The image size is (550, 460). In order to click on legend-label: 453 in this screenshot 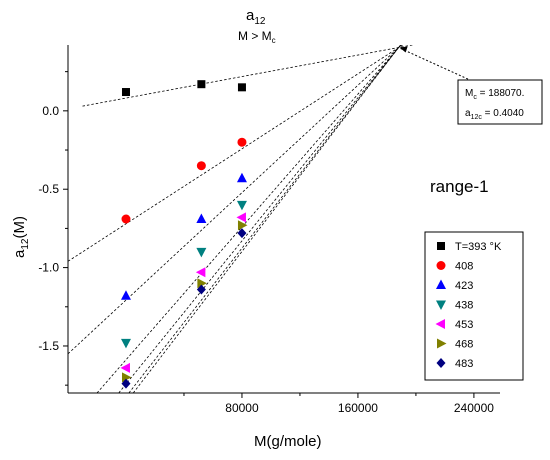, I will do `click(464, 325)`.